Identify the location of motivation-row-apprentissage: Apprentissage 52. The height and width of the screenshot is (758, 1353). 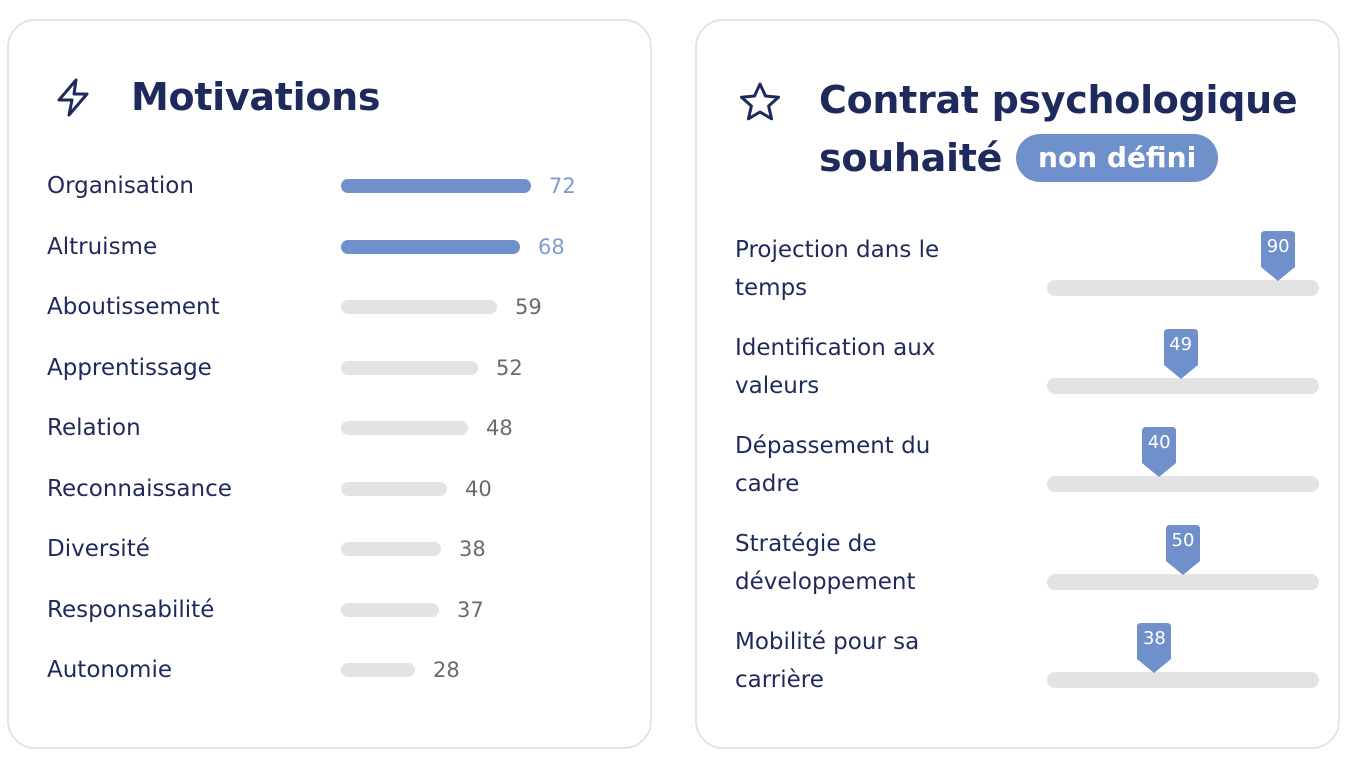
(337, 368).